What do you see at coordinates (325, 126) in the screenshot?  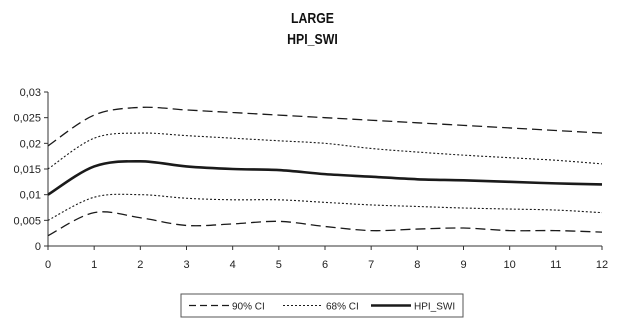 I see `series-line-90-ci-upper` at bounding box center [325, 126].